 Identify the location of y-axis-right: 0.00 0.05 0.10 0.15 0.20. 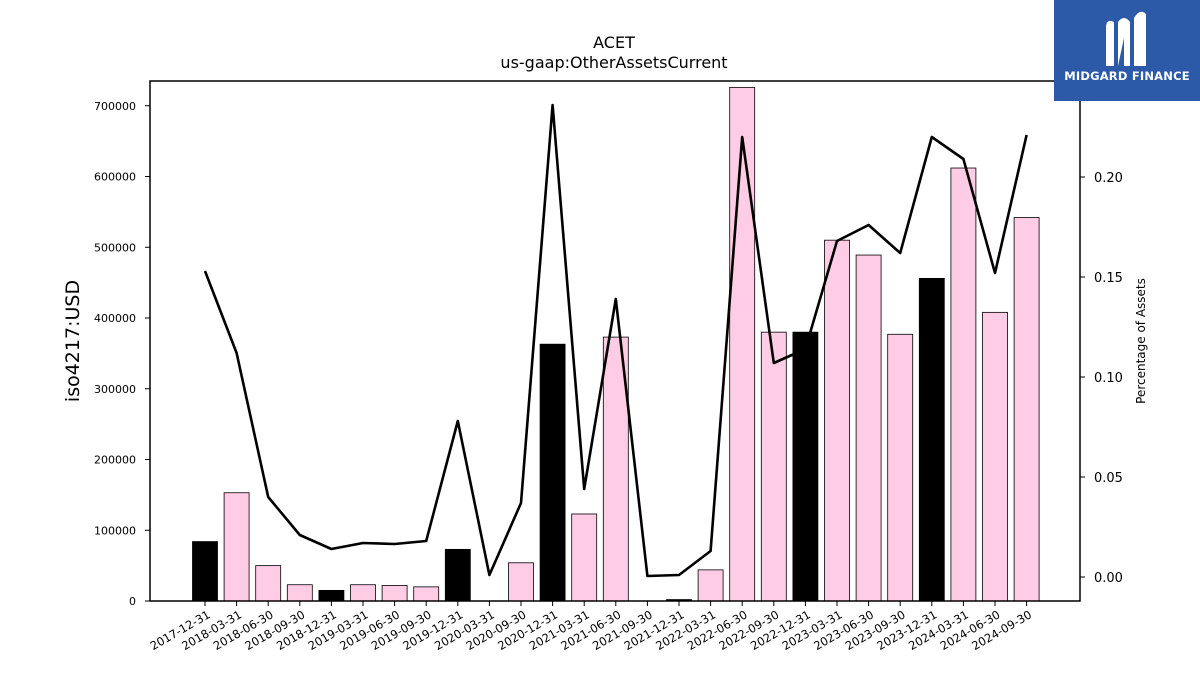
(1101, 378).